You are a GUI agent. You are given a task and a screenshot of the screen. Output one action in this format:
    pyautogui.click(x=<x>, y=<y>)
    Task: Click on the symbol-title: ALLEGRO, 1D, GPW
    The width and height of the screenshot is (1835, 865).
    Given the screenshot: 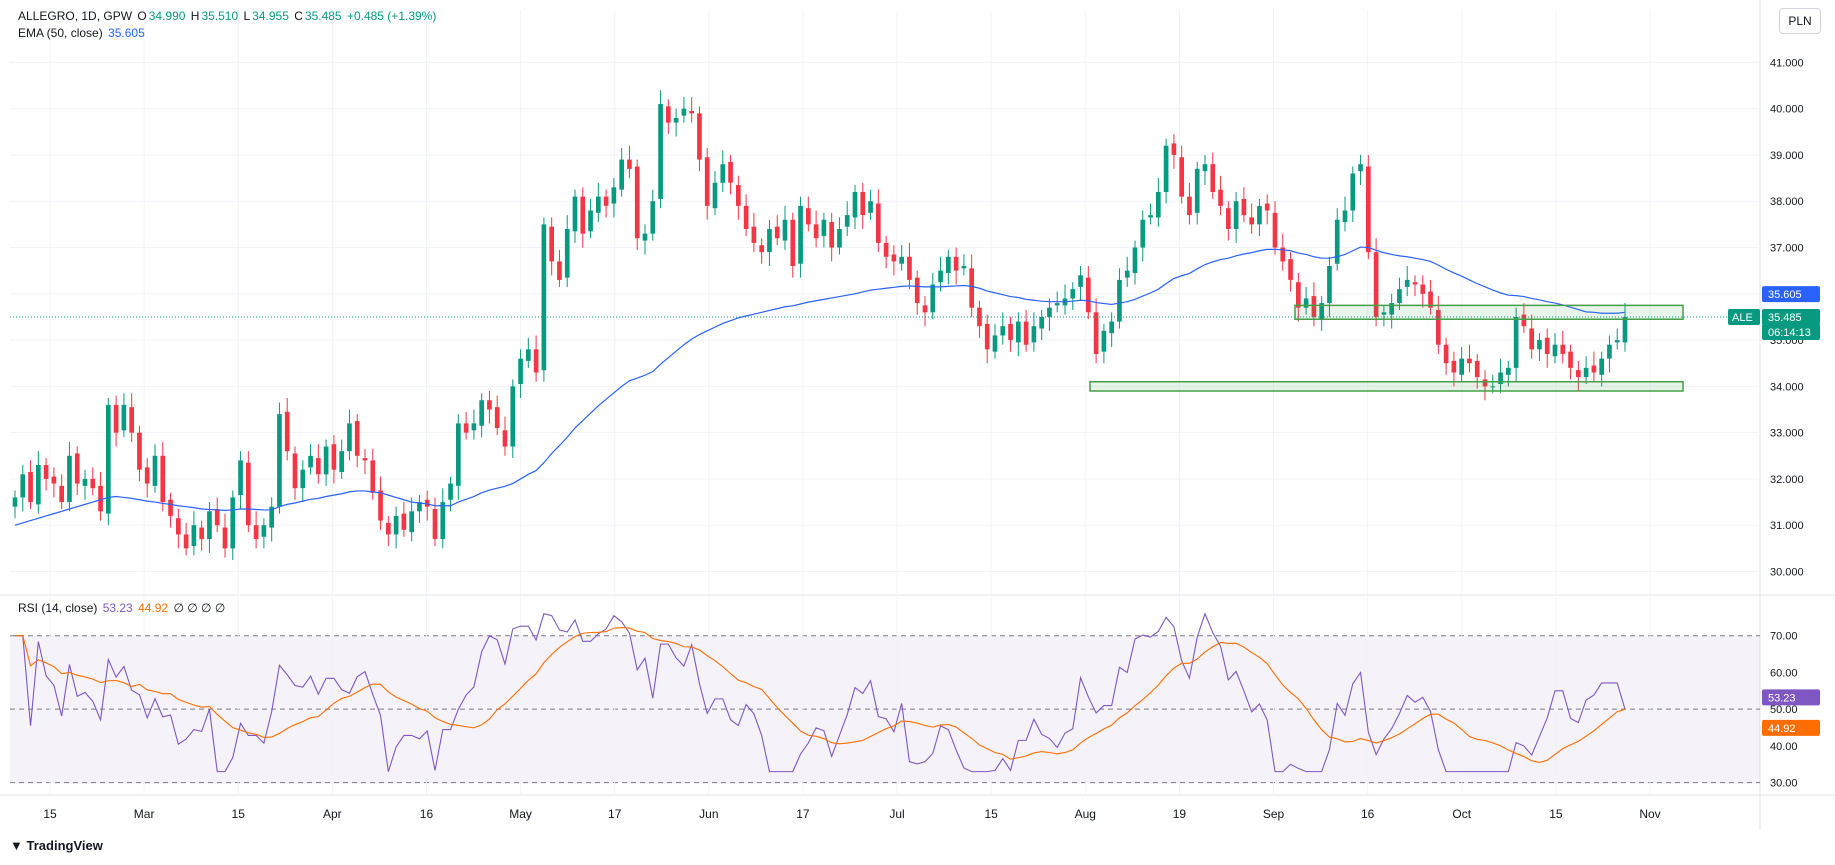 What is the action you would take?
    pyautogui.click(x=75, y=16)
    